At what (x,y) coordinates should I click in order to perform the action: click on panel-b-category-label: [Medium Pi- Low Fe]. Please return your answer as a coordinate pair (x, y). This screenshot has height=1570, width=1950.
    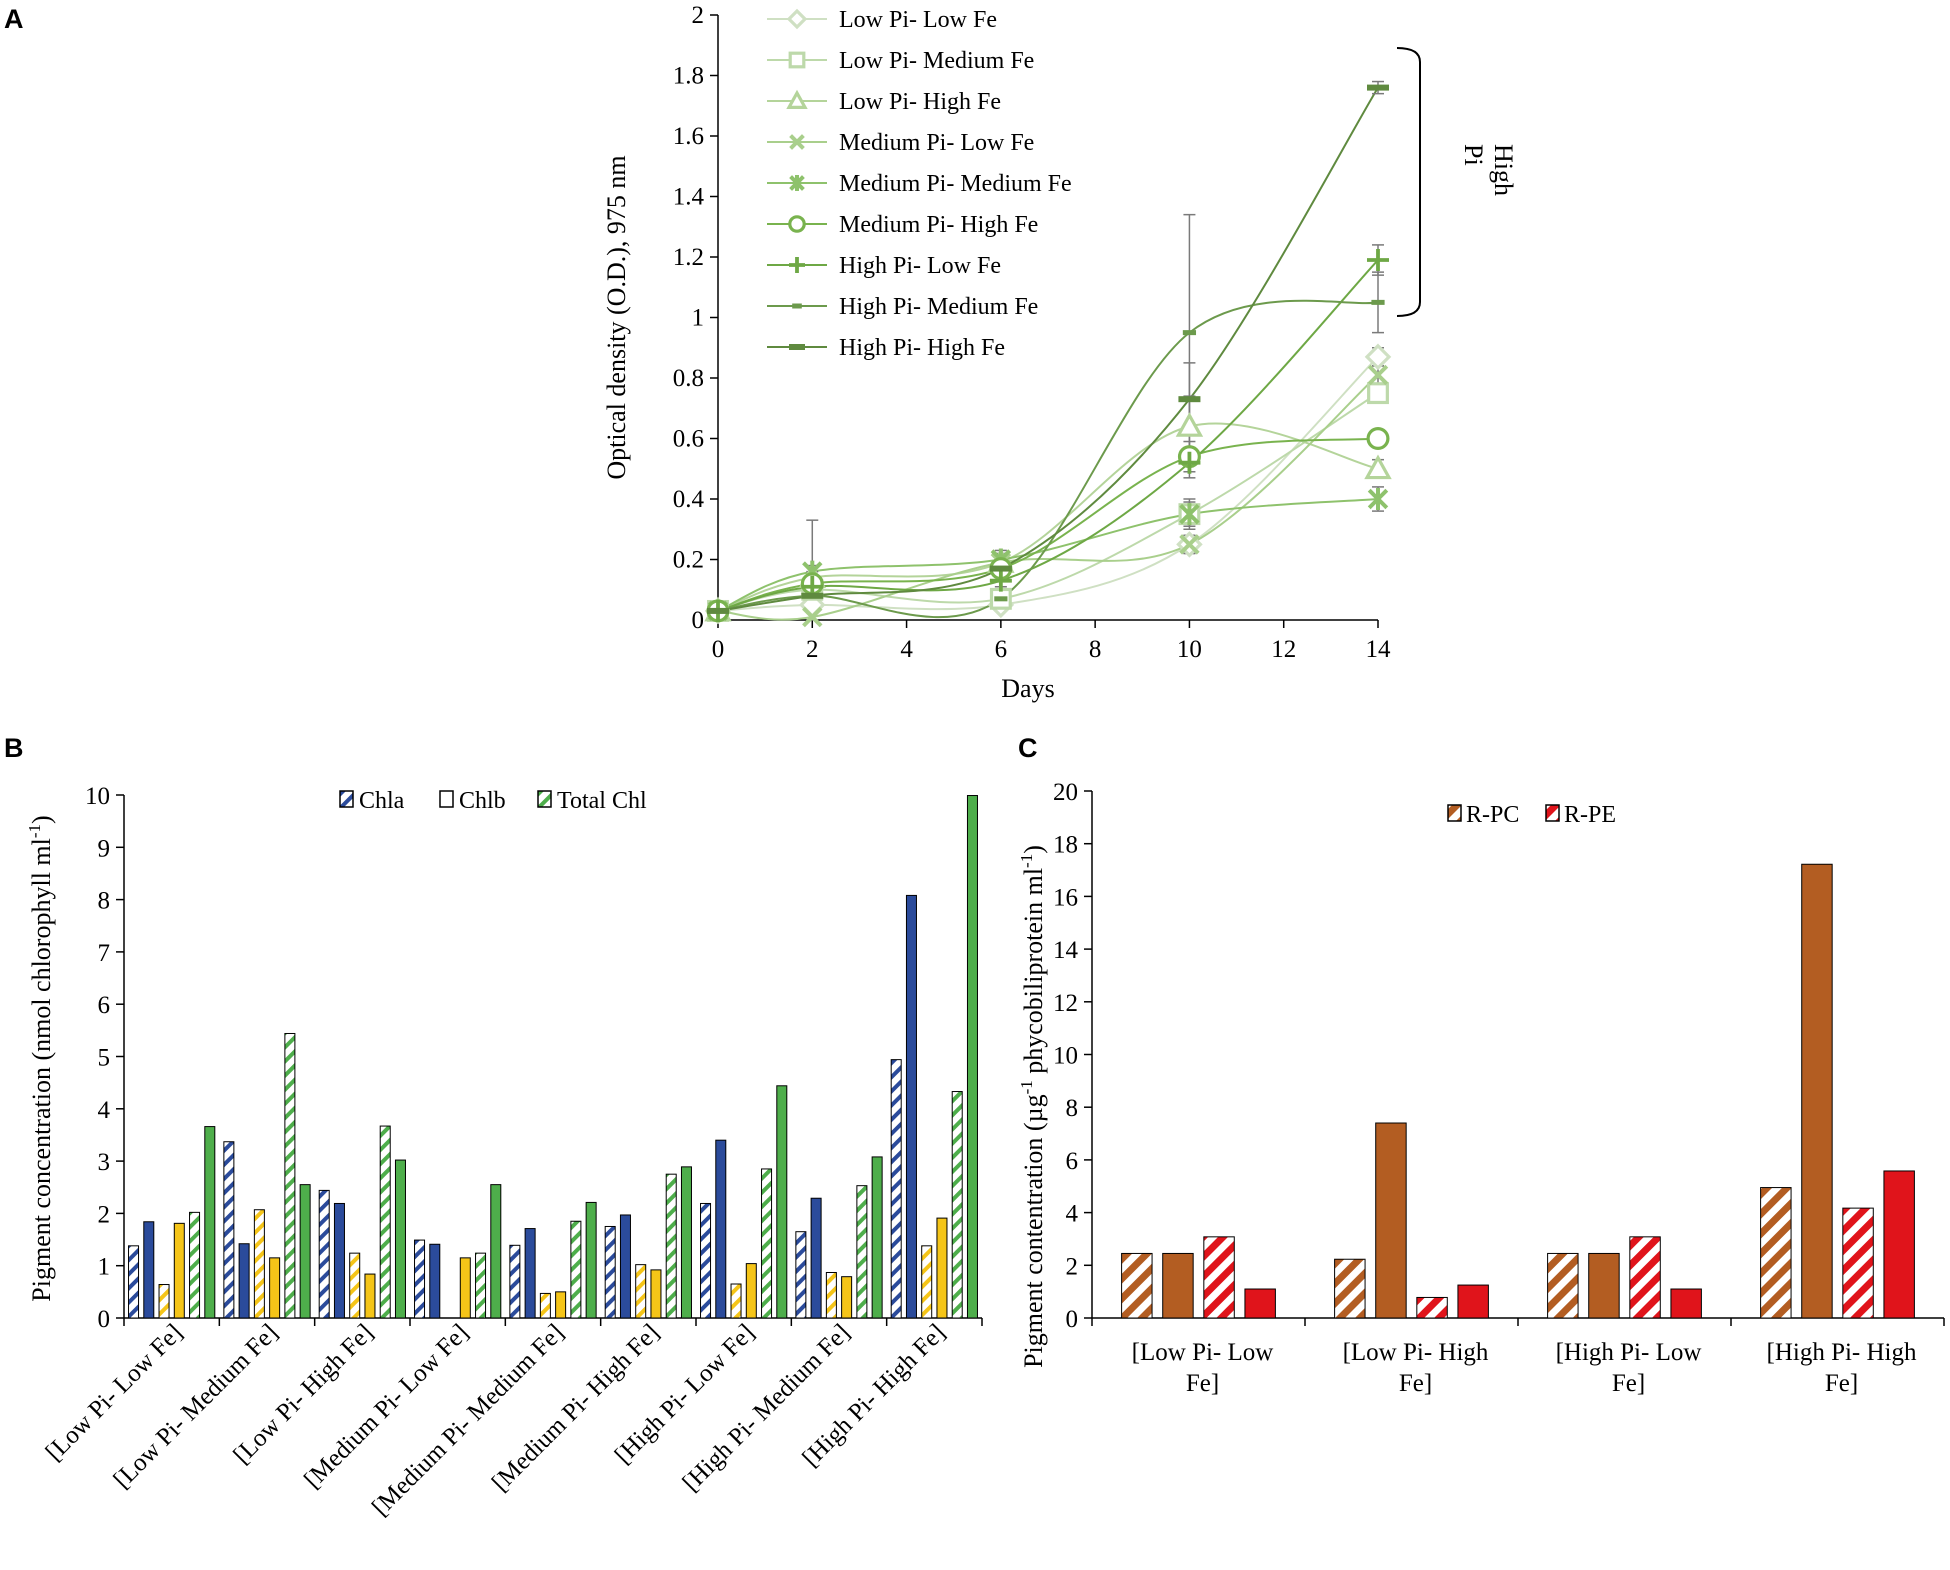
    Looking at the image, I should click on (386, 1406).